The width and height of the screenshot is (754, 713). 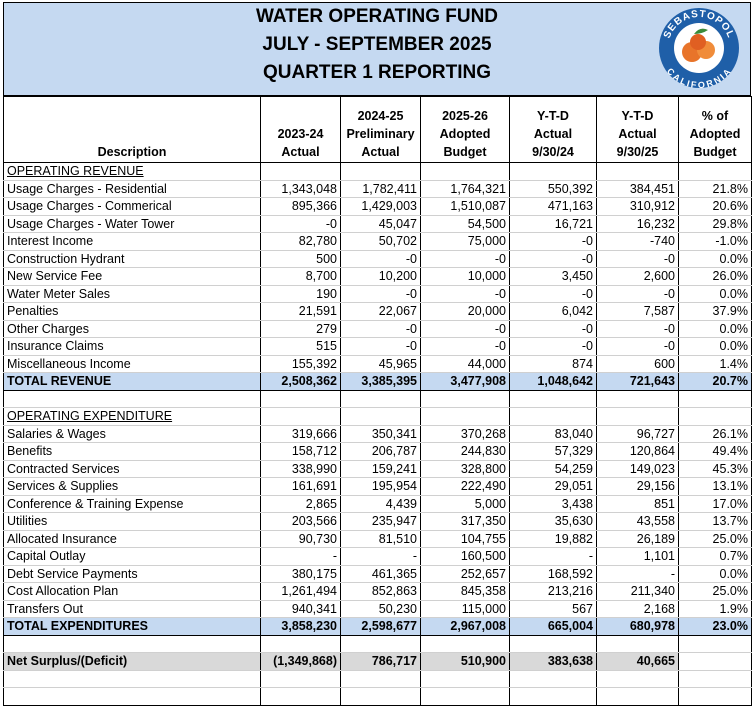 What do you see at coordinates (553, 311) in the screenshot?
I see `cell: 6,042` at bounding box center [553, 311].